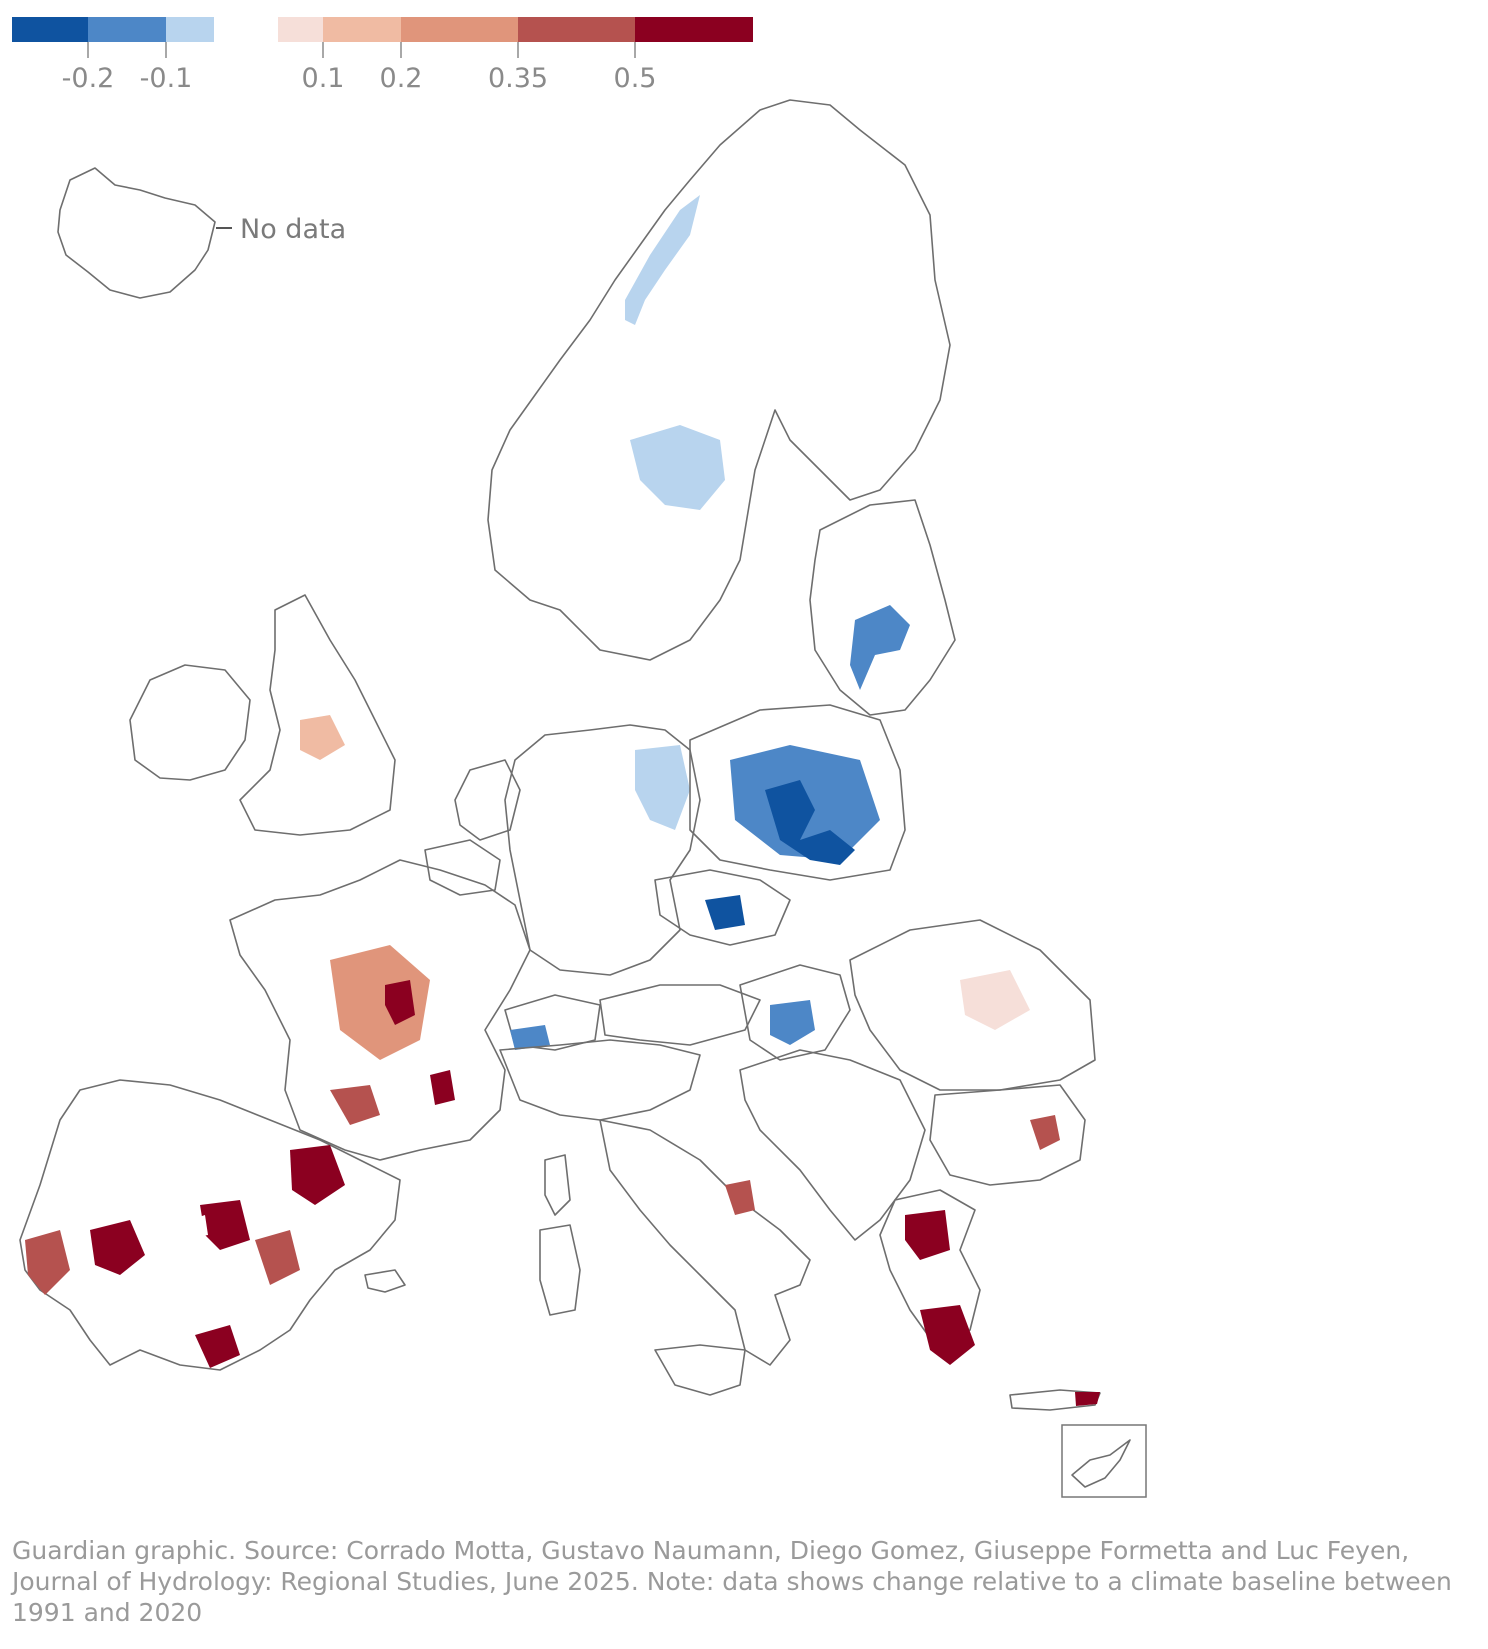 The height and width of the screenshot is (1649, 1488). I want to click on spain-red-east, so click(277, 1257).